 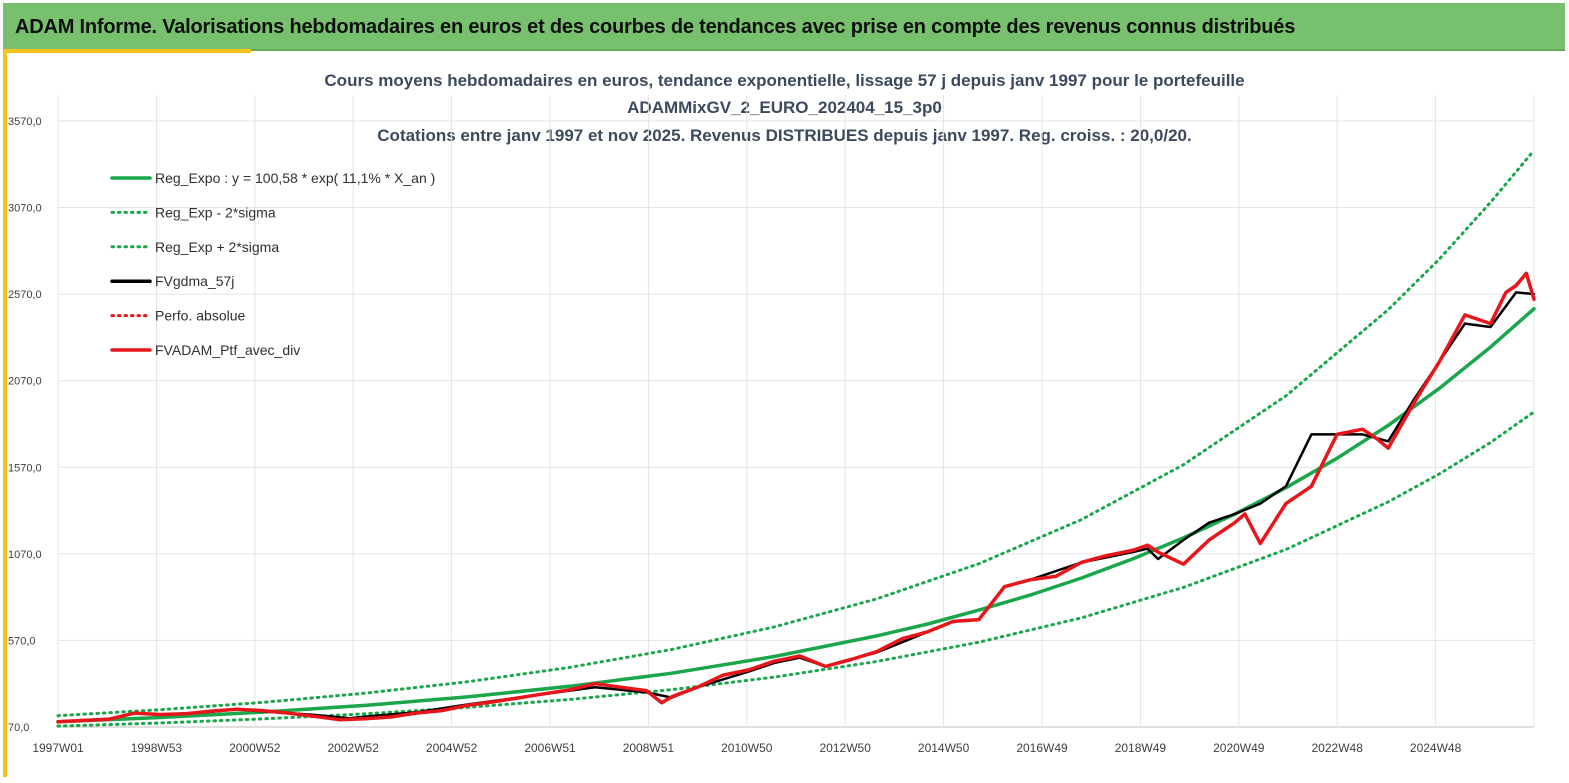 What do you see at coordinates (127, 51) in the screenshot?
I see `accent-border-top` at bounding box center [127, 51].